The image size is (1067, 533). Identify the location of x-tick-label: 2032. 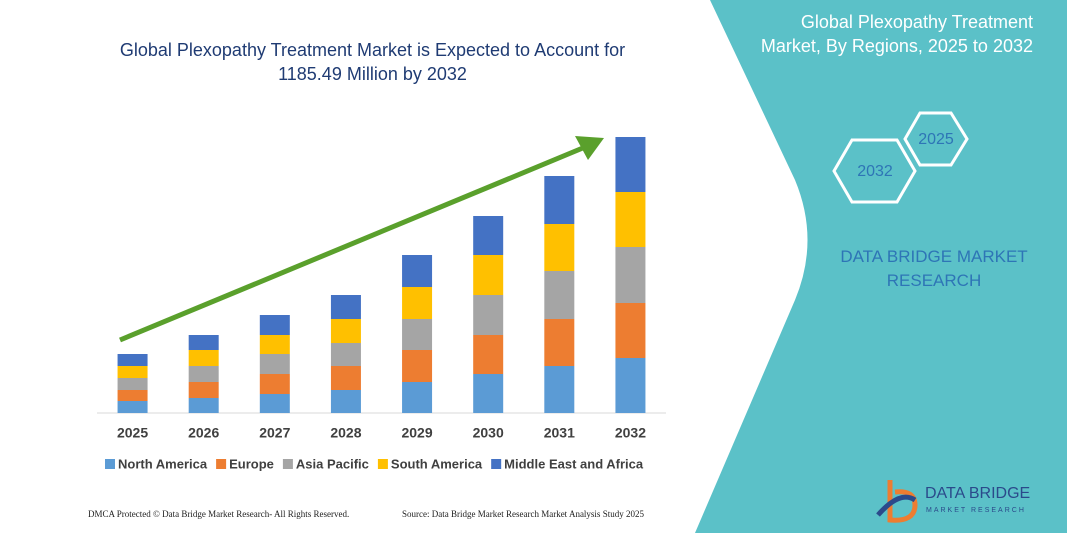
(630, 433).